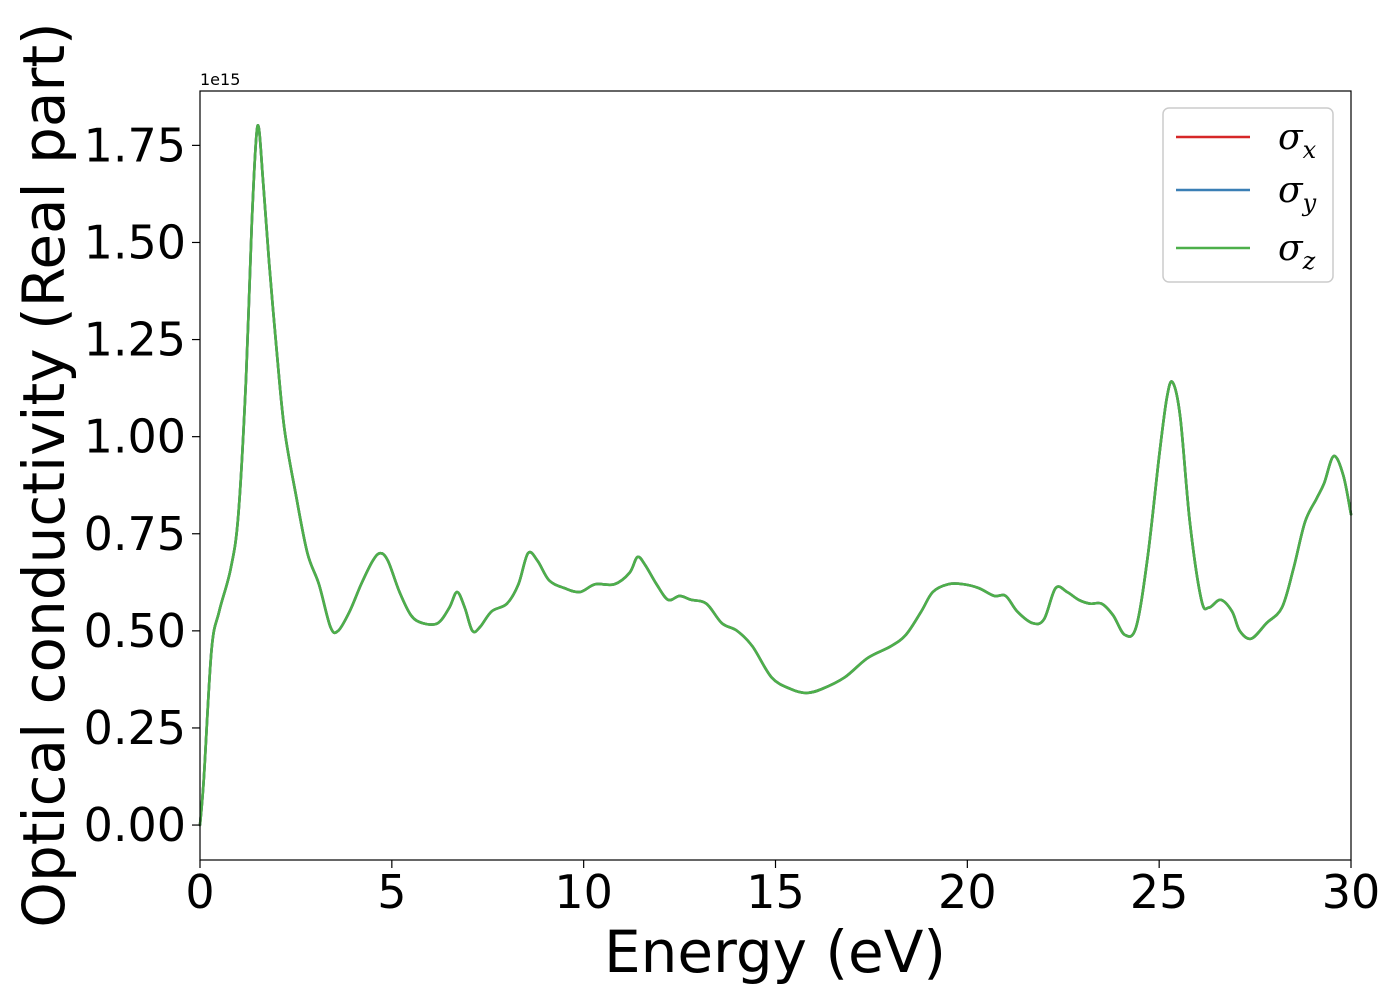  What do you see at coordinates (135, 242) in the screenshot?
I see `y-tick-label: 1.50` at bounding box center [135, 242].